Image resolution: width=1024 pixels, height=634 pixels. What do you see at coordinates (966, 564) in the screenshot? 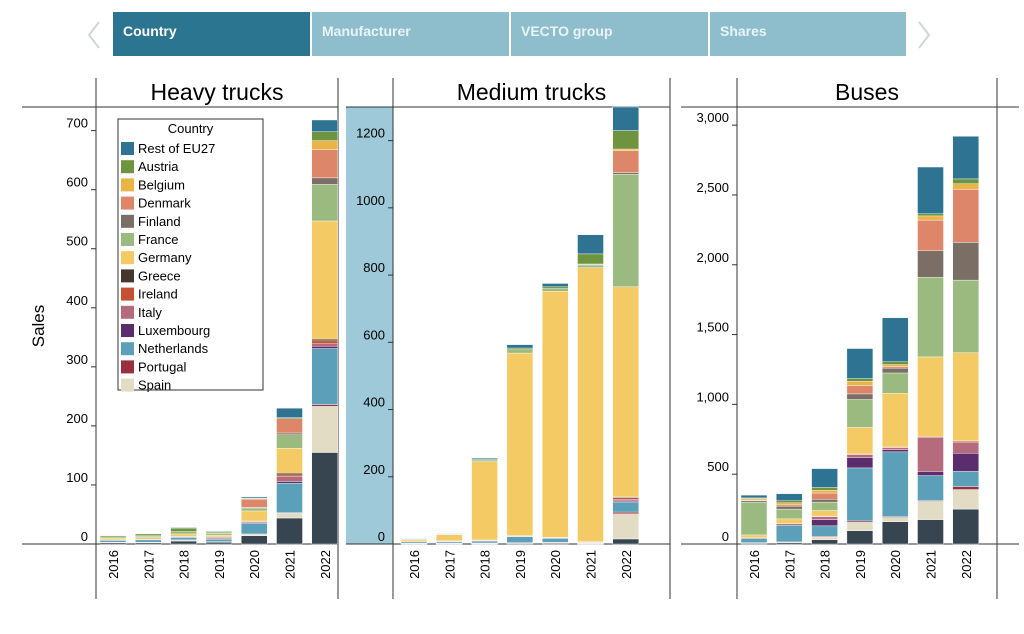
I see `x-tick-label: 2022` at bounding box center [966, 564].